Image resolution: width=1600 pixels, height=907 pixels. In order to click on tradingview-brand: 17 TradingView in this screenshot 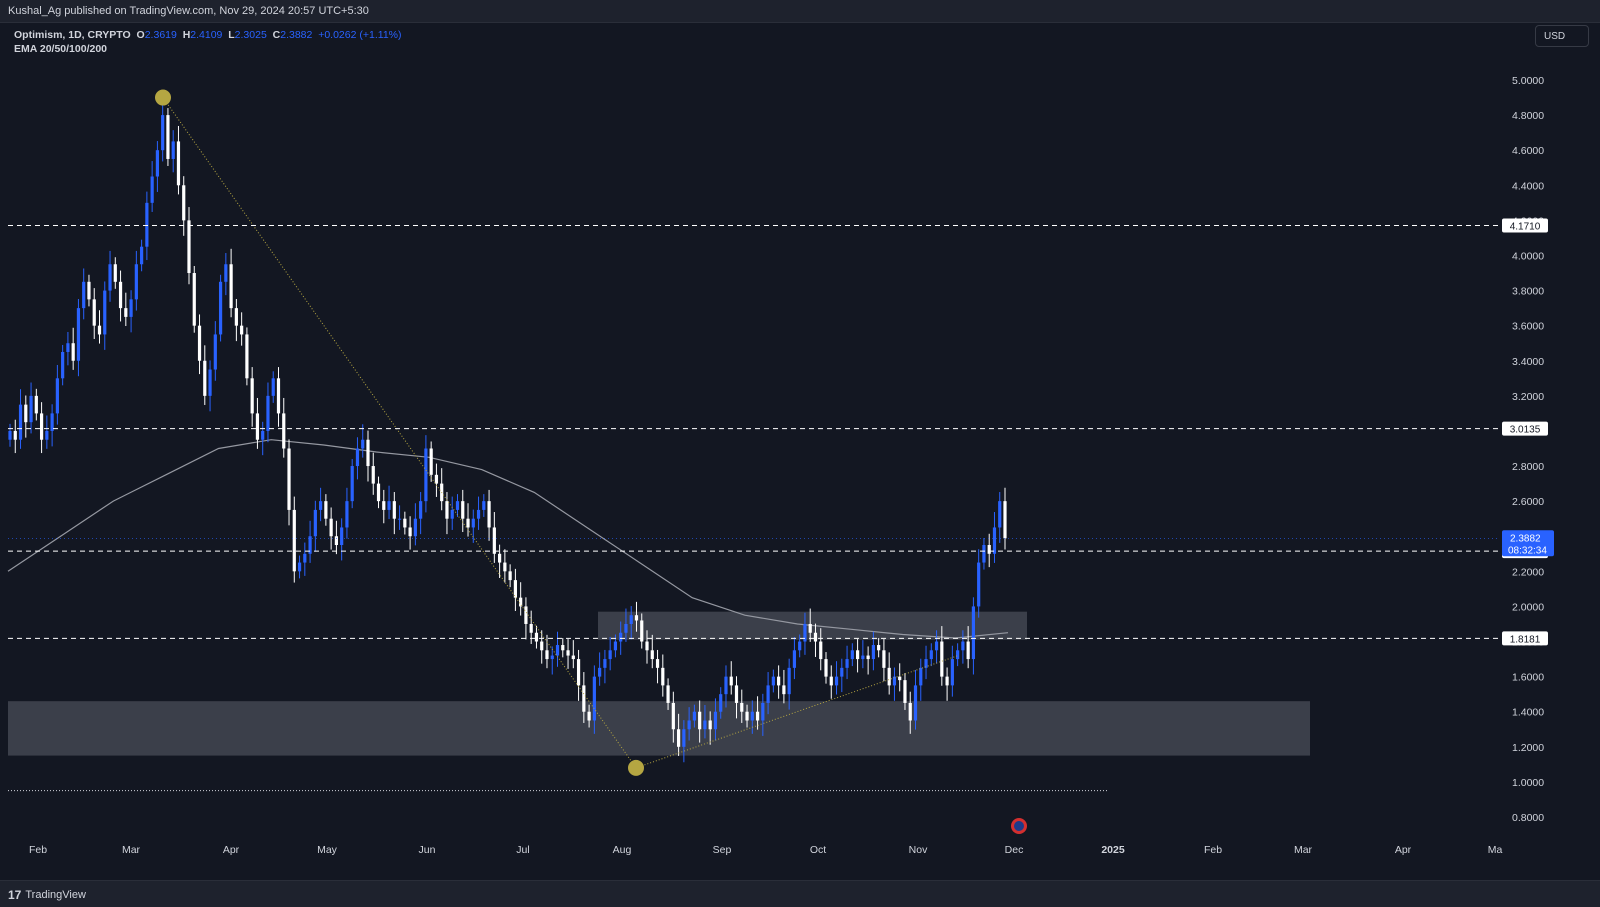, I will do `click(47, 895)`.